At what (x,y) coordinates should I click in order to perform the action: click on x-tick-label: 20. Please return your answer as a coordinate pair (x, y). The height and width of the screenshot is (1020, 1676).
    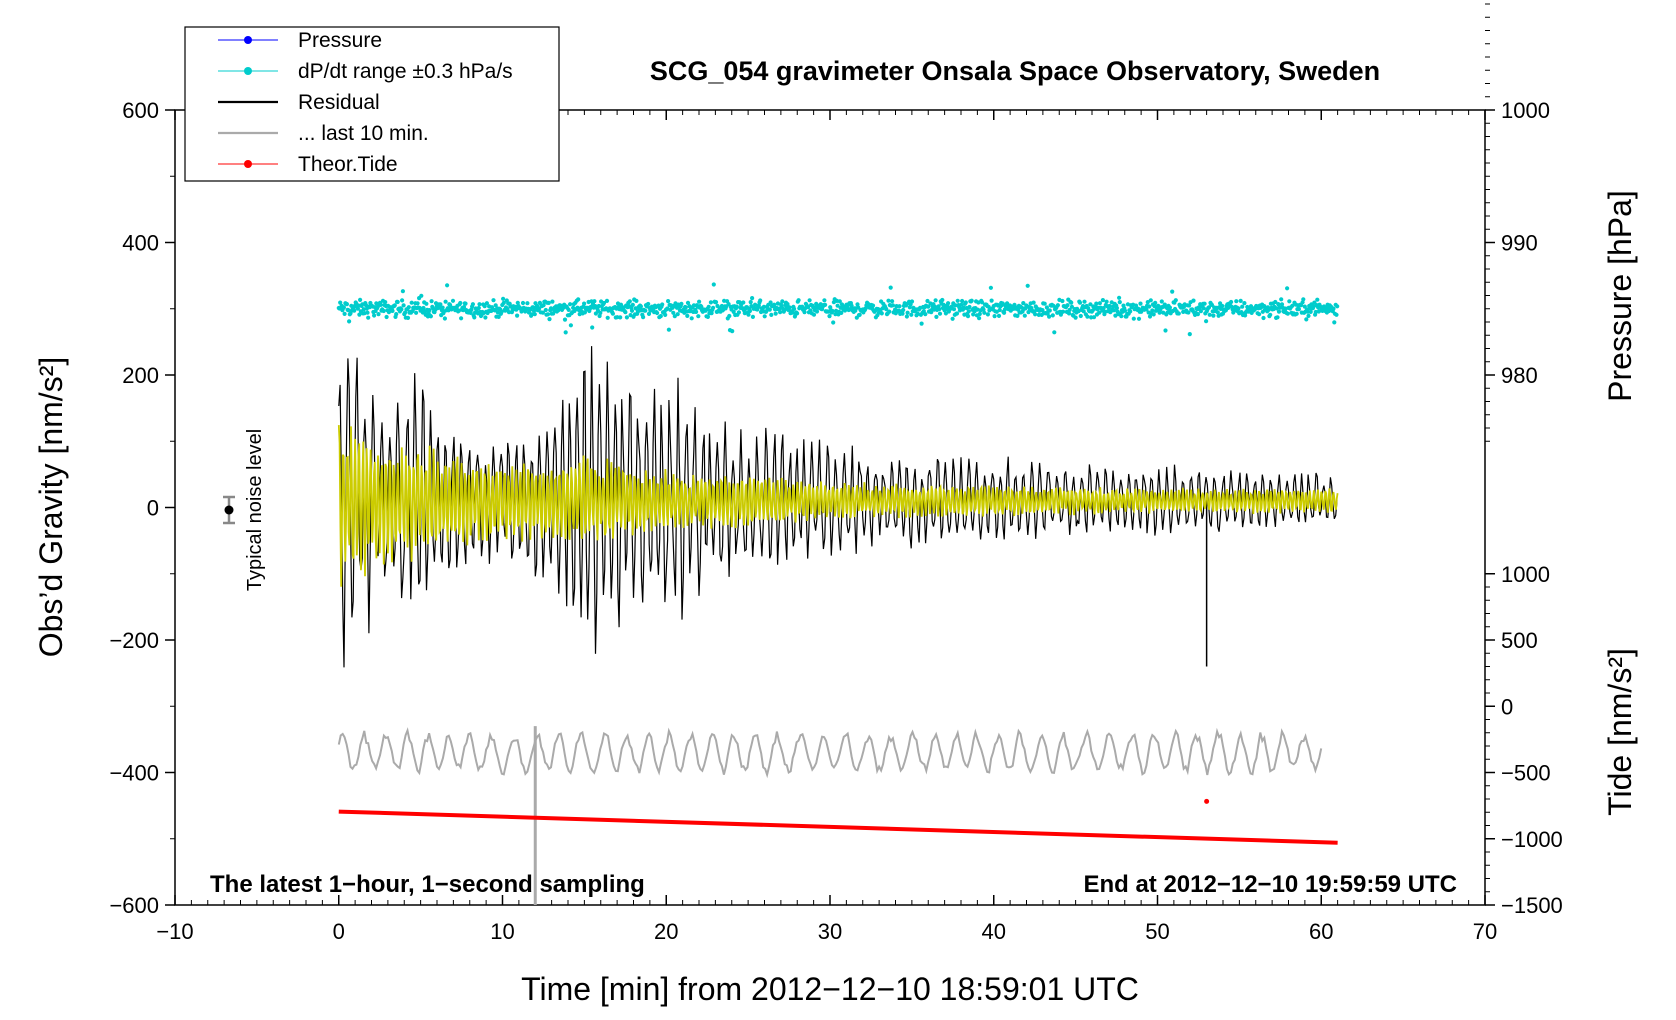
    Looking at the image, I should click on (666, 931).